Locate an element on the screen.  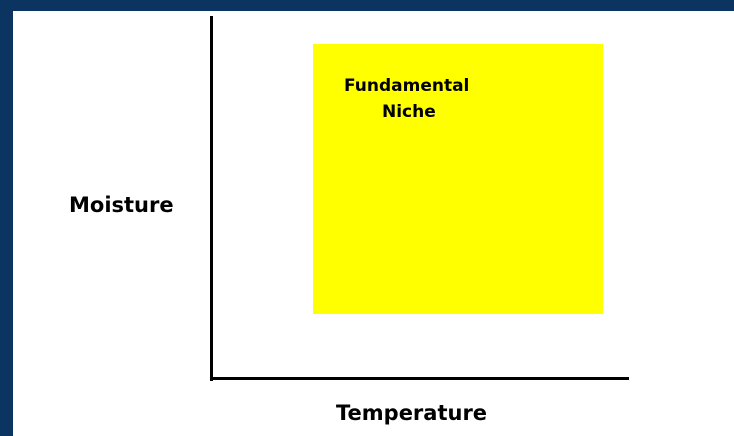
niche-label-line1: Fundamental is located at coordinates (407, 86).